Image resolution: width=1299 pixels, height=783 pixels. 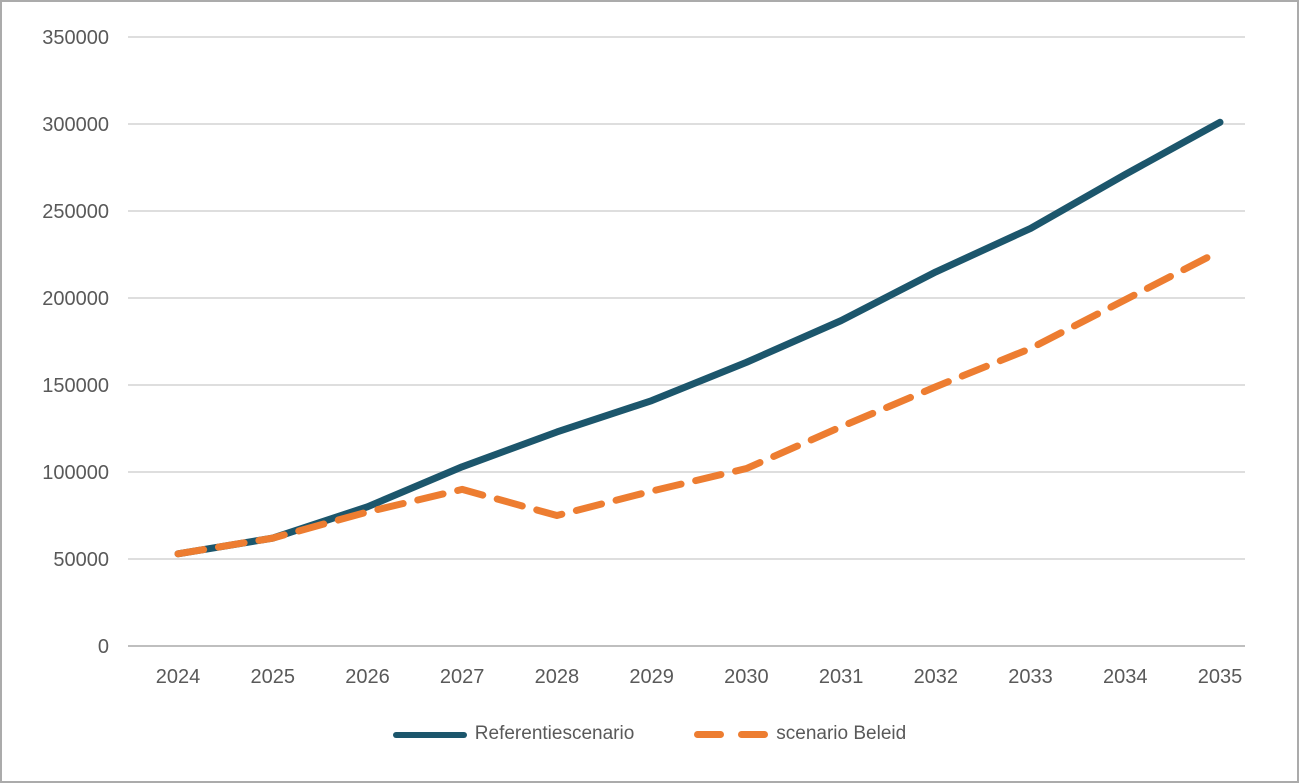 What do you see at coordinates (272, 677) in the screenshot?
I see `x-tick-label: 2025` at bounding box center [272, 677].